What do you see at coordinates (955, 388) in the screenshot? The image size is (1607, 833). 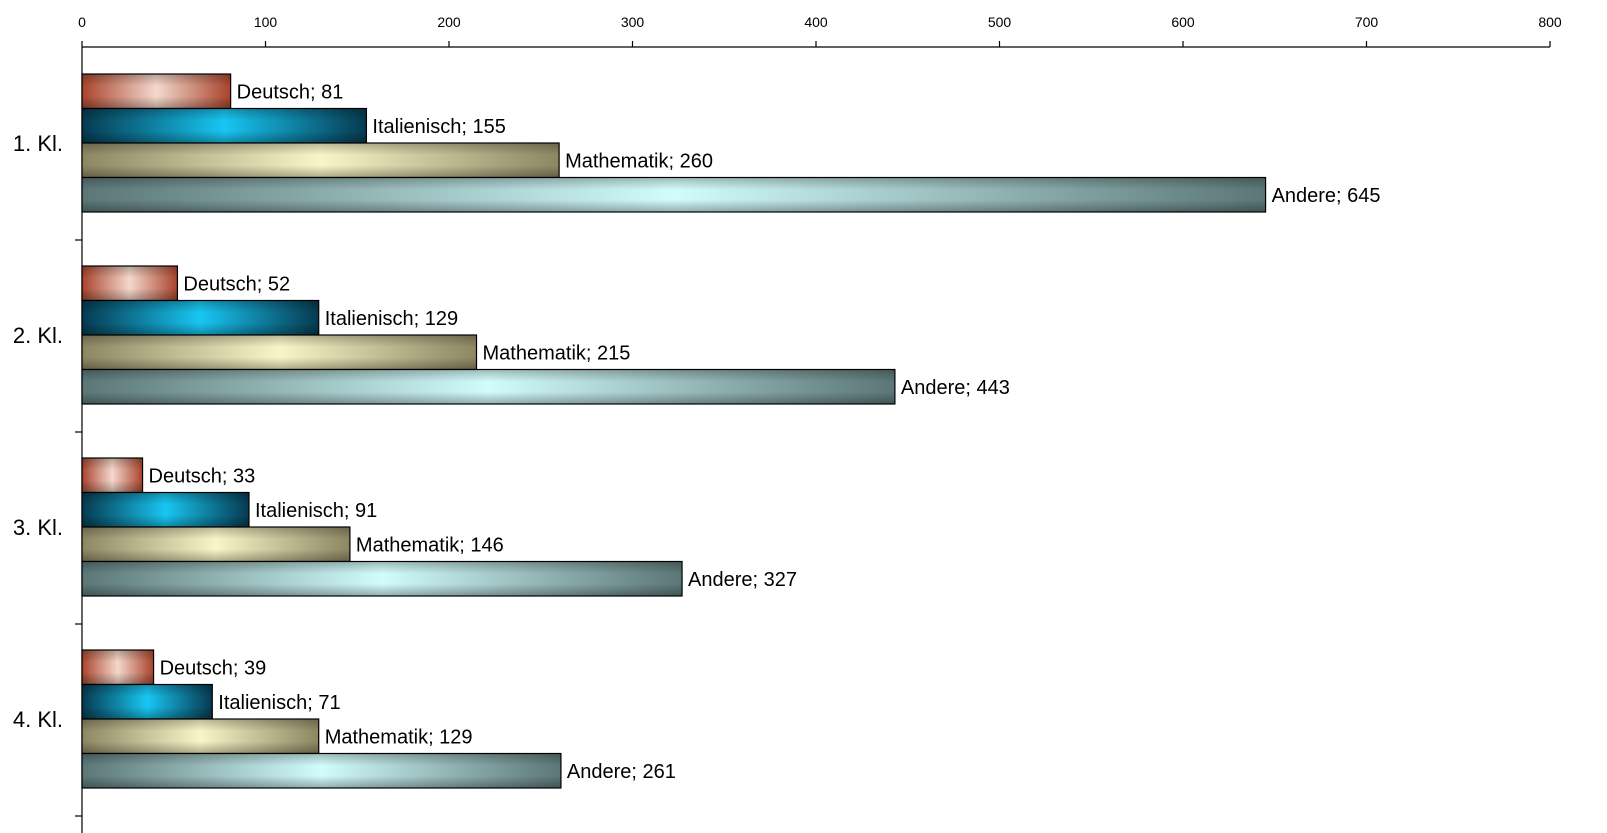 I see `data-label: Andere; 443` at bounding box center [955, 388].